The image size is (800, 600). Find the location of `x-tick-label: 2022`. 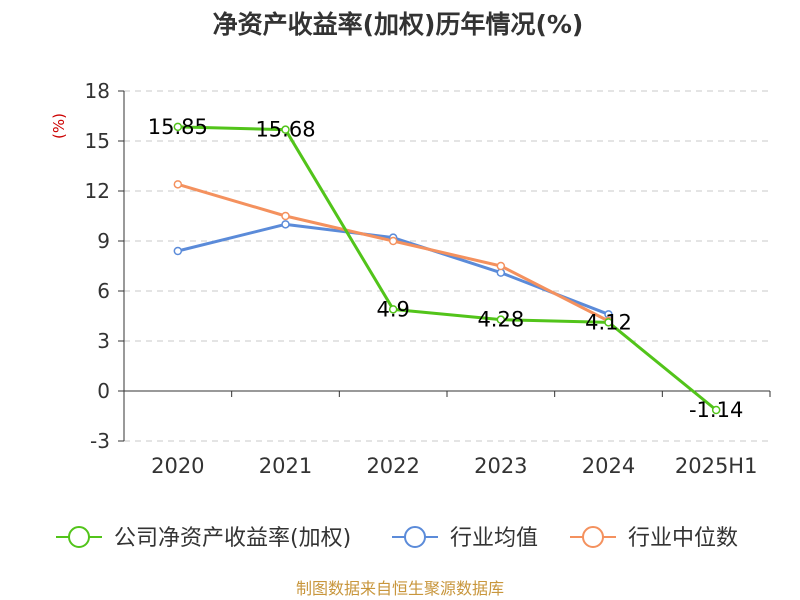

x-tick-label: 2022 is located at coordinates (392, 466).